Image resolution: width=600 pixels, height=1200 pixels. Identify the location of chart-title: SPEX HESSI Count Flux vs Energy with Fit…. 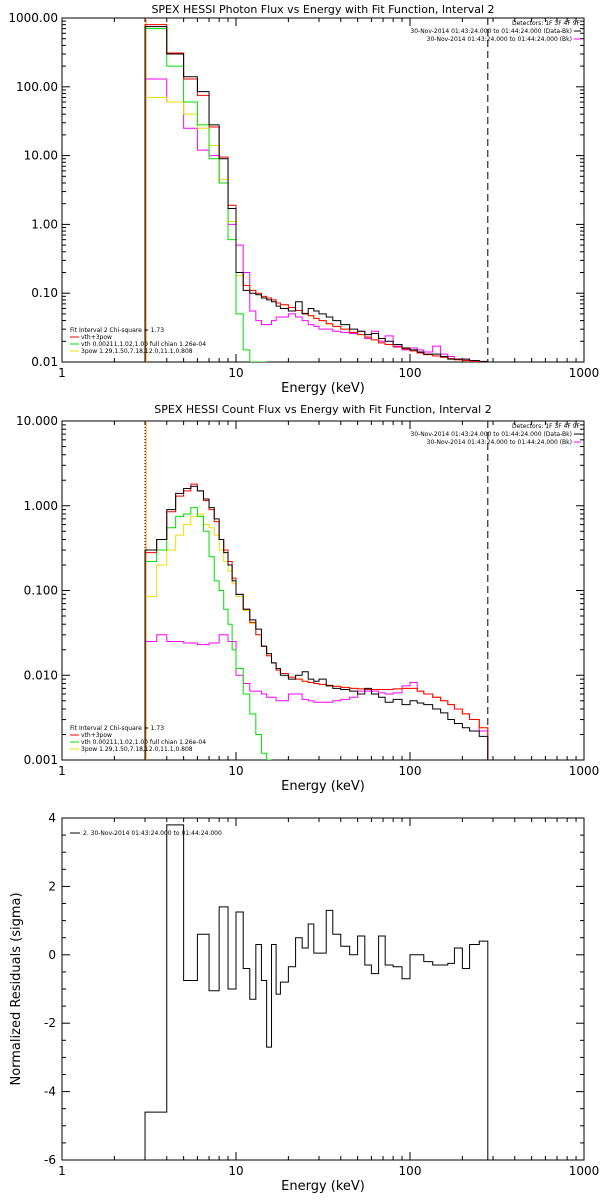
(322, 409).